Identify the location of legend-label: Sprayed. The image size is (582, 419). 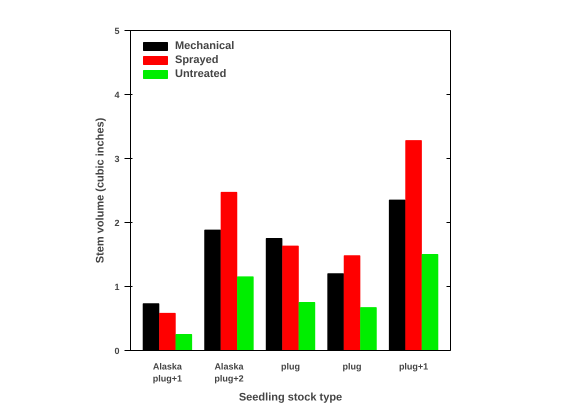
(196, 60).